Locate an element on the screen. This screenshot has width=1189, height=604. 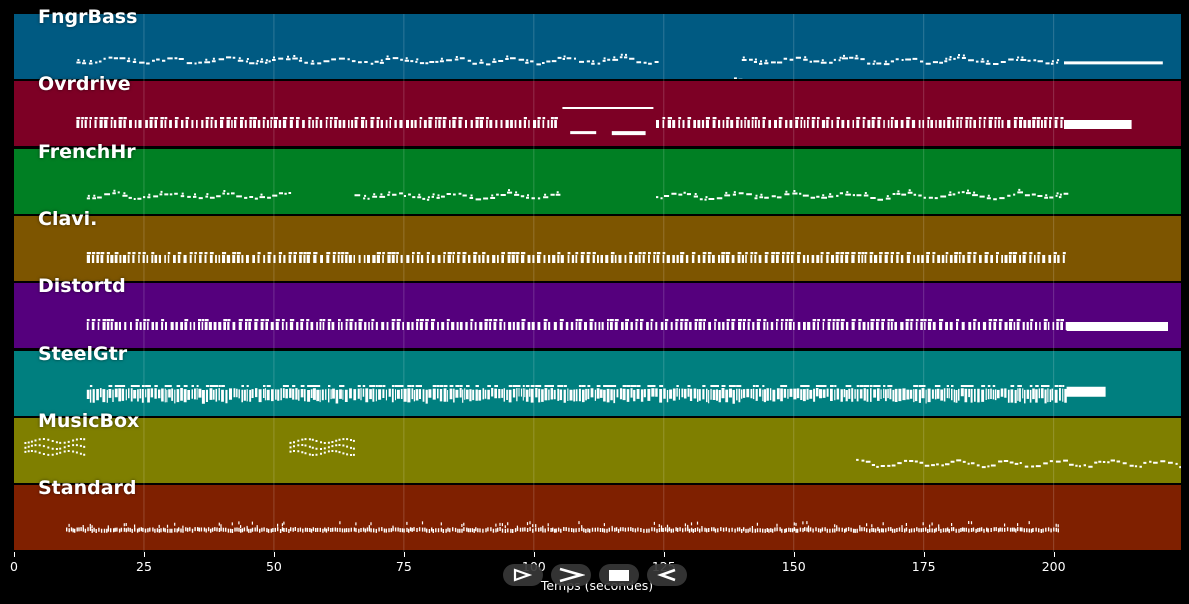
play-icon is located at coordinates (572, 575).